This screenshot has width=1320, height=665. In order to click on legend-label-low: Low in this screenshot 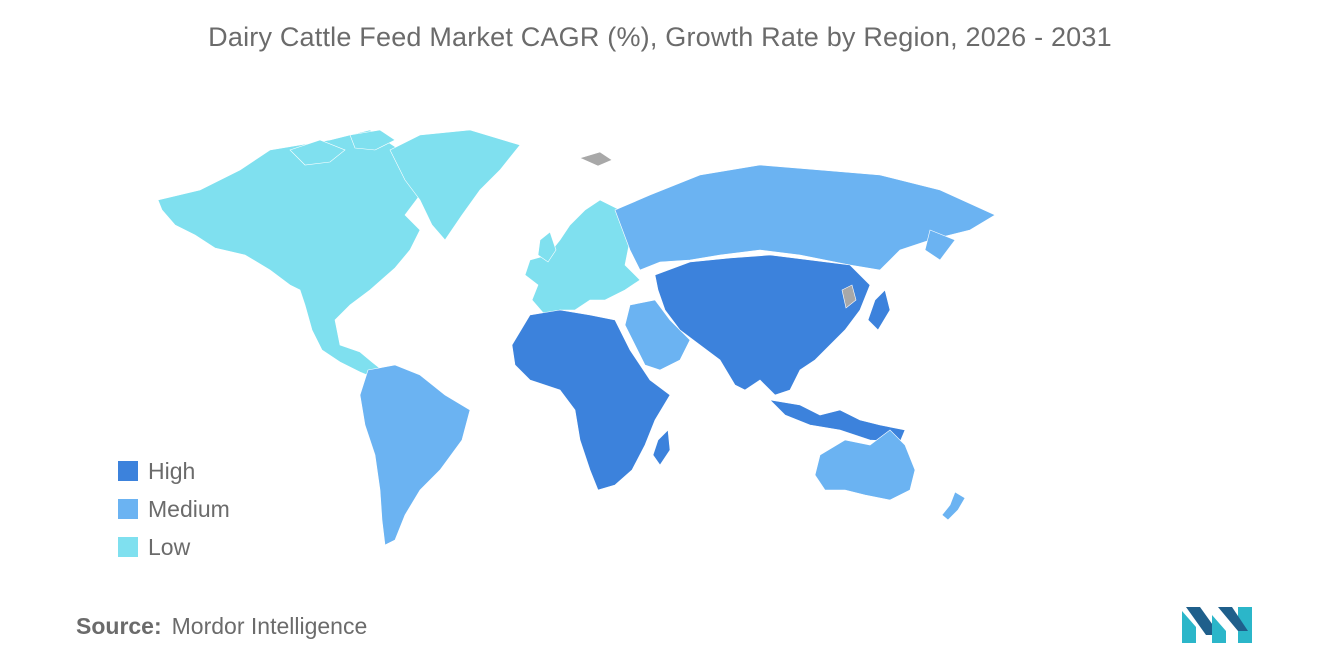, I will do `click(169, 546)`.